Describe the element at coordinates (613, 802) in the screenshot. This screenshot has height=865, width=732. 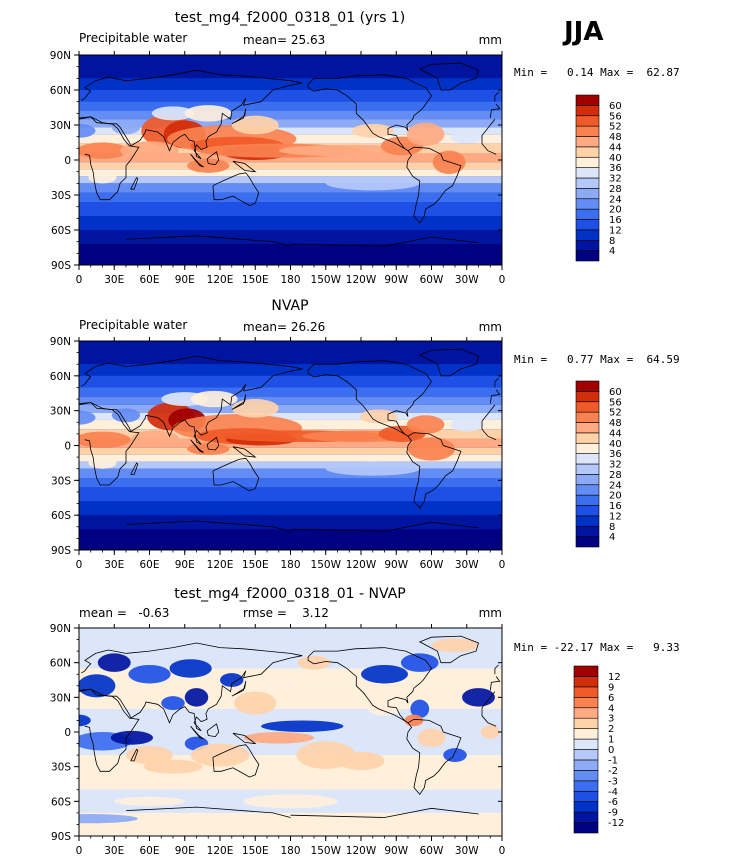
I see `colorbar-label: -6` at that location.